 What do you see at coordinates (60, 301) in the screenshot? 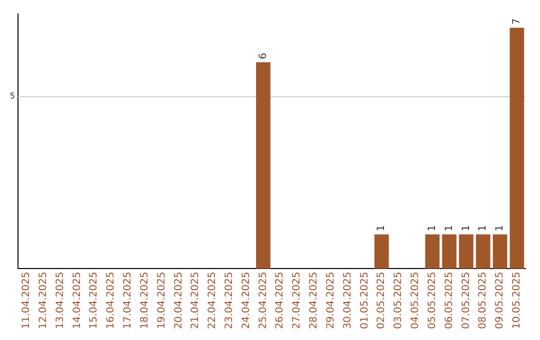
I see `x-tick-label: 13.04.2025` at bounding box center [60, 301].